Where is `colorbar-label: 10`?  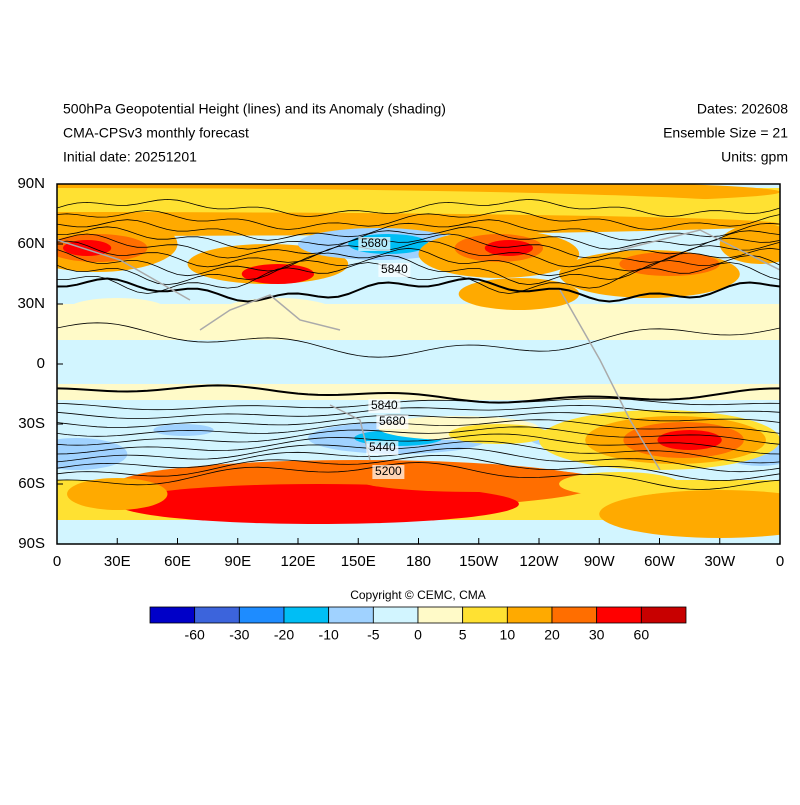
colorbar-label: 10 is located at coordinates (508, 635).